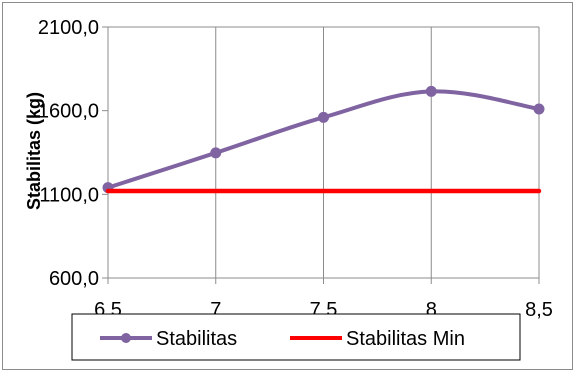 Image resolution: width=576 pixels, height=372 pixels. I want to click on y-tick-label: 1100,0, so click(69, 195).